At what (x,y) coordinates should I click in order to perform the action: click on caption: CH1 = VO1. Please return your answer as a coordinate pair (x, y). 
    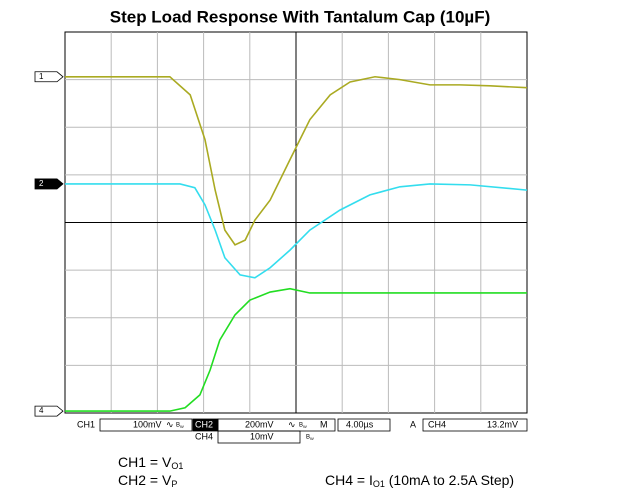
    Looking at the image, I should click on (150, 463).